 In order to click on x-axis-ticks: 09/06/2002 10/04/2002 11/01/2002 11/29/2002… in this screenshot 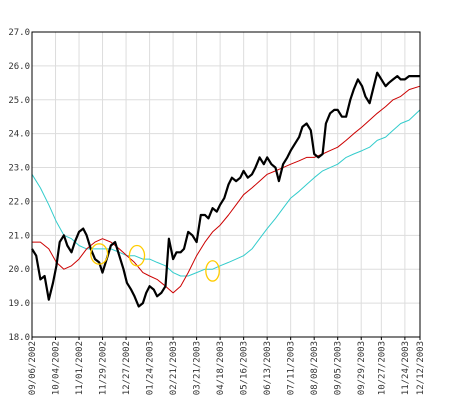, I will do `click(227, 366)`.